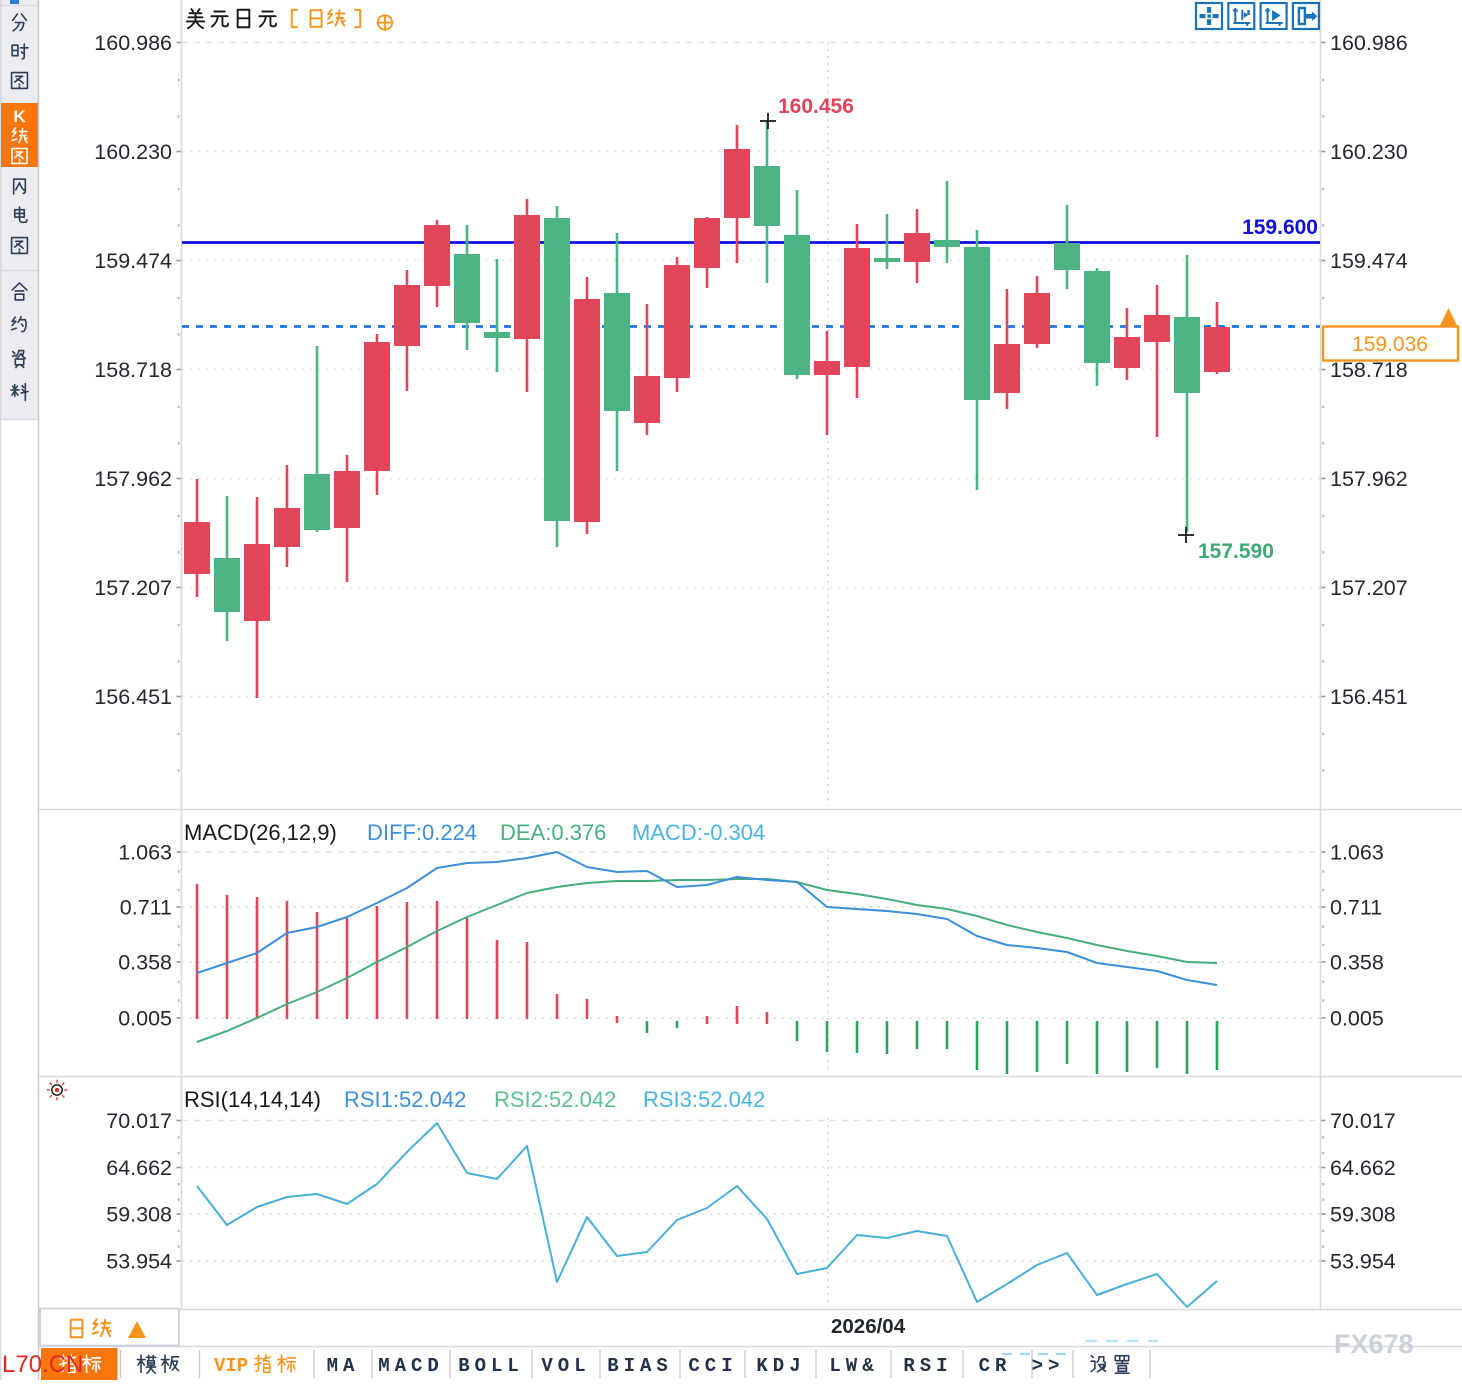 The height and width of the screenshot is (1385, 1462). I want to click on svg-text: MACD:-0.304, so click(698, 832).